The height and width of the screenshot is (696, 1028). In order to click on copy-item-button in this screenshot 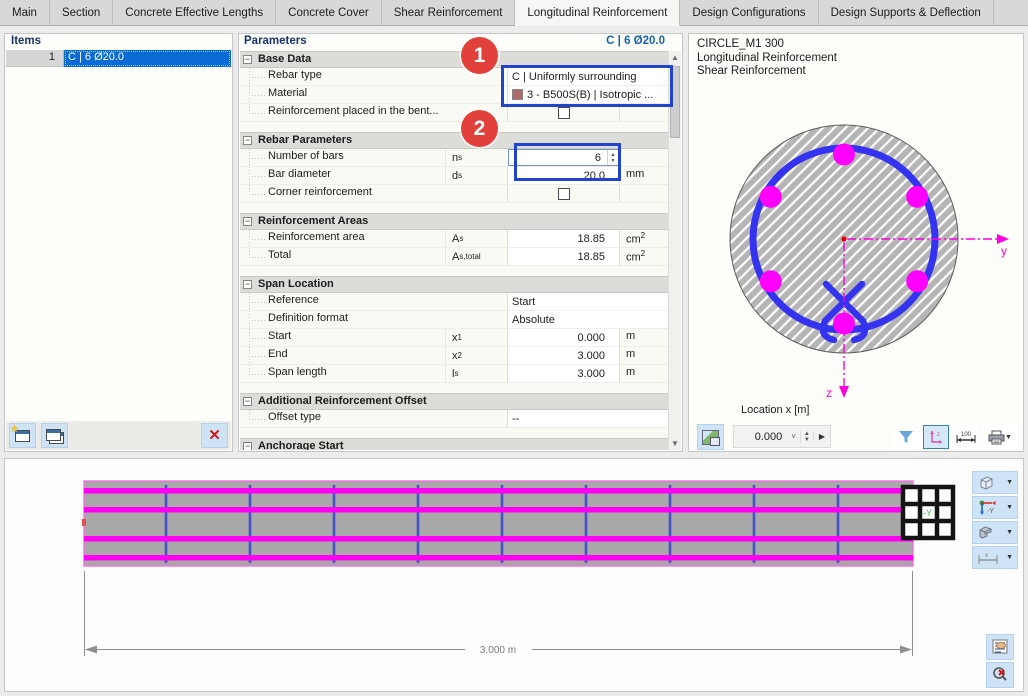, I will do `click(54, 435)`.